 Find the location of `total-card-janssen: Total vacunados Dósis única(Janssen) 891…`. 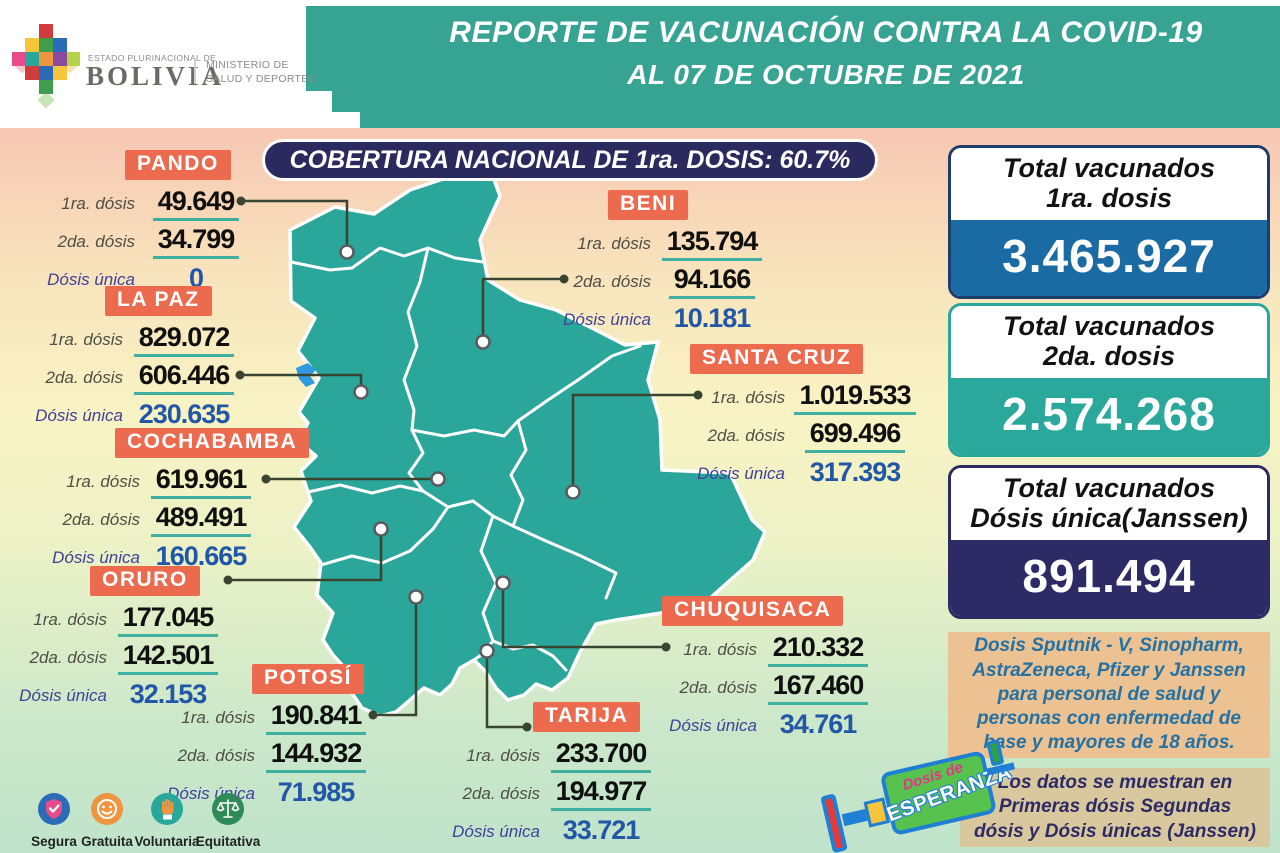

total-card-janssen: Total vacunados Dósis única(Janssen) 891… is located at coordinates (1109, 542).